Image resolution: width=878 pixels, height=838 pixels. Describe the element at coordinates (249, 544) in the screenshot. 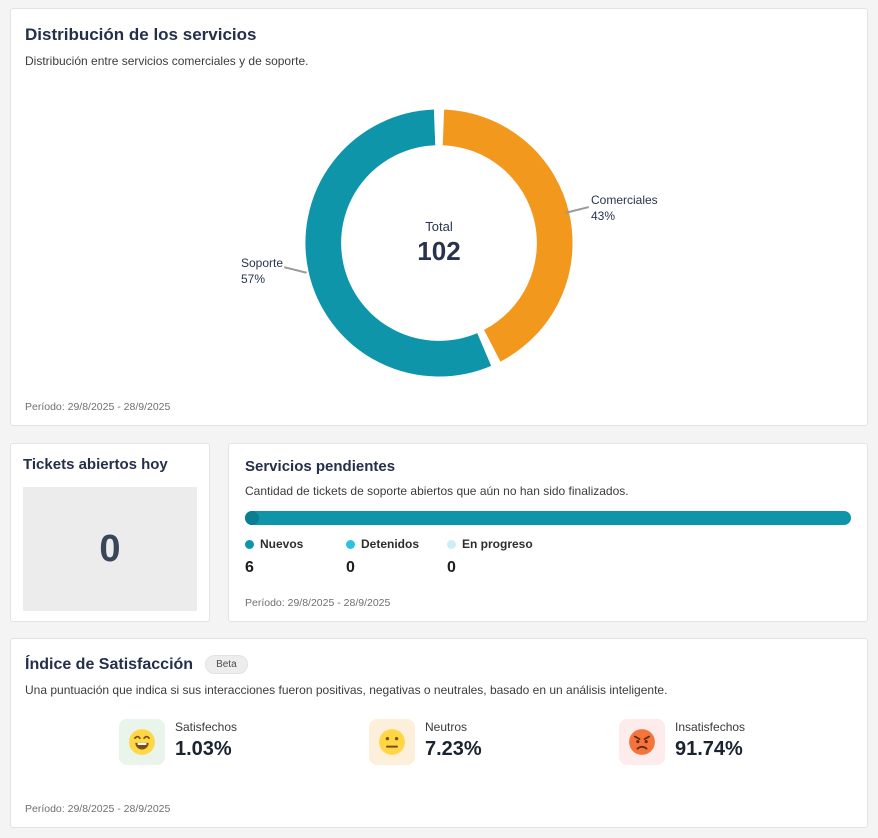

I see `nuevos-dot-icon` at that location.